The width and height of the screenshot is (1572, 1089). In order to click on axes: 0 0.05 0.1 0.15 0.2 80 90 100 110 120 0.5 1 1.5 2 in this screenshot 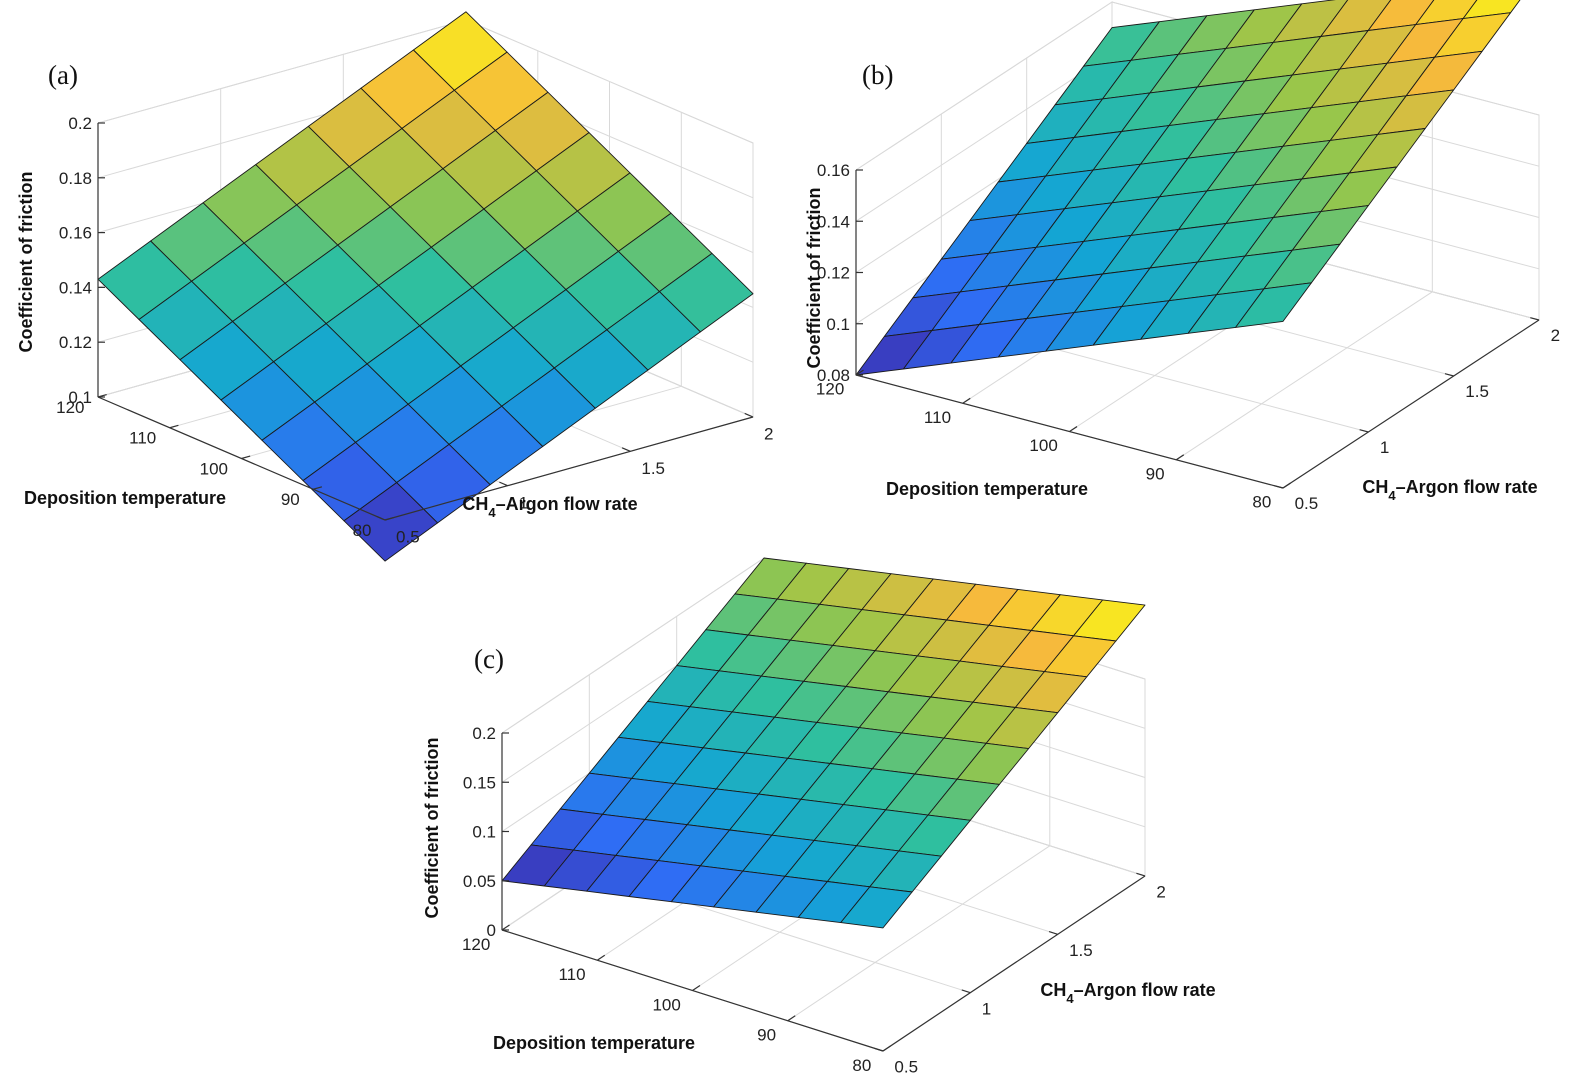, I will do `click(814, 900)`.